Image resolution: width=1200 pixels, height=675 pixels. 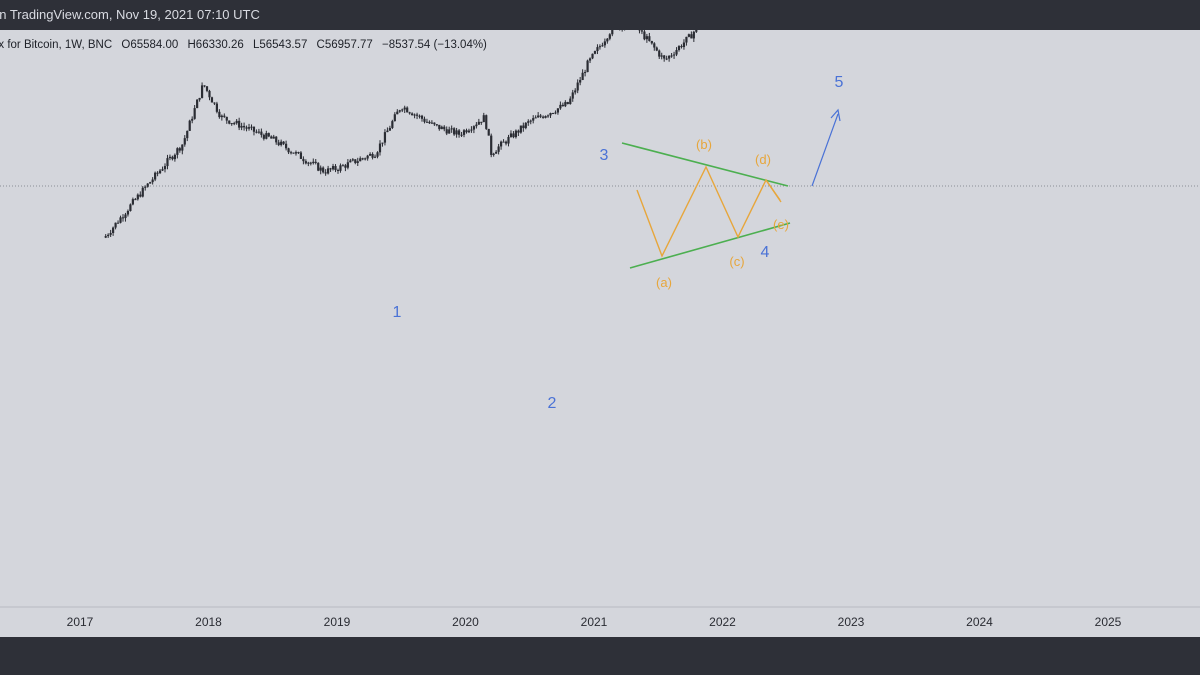 I want to click on upper-trend-line, so click(x=705, y=164).